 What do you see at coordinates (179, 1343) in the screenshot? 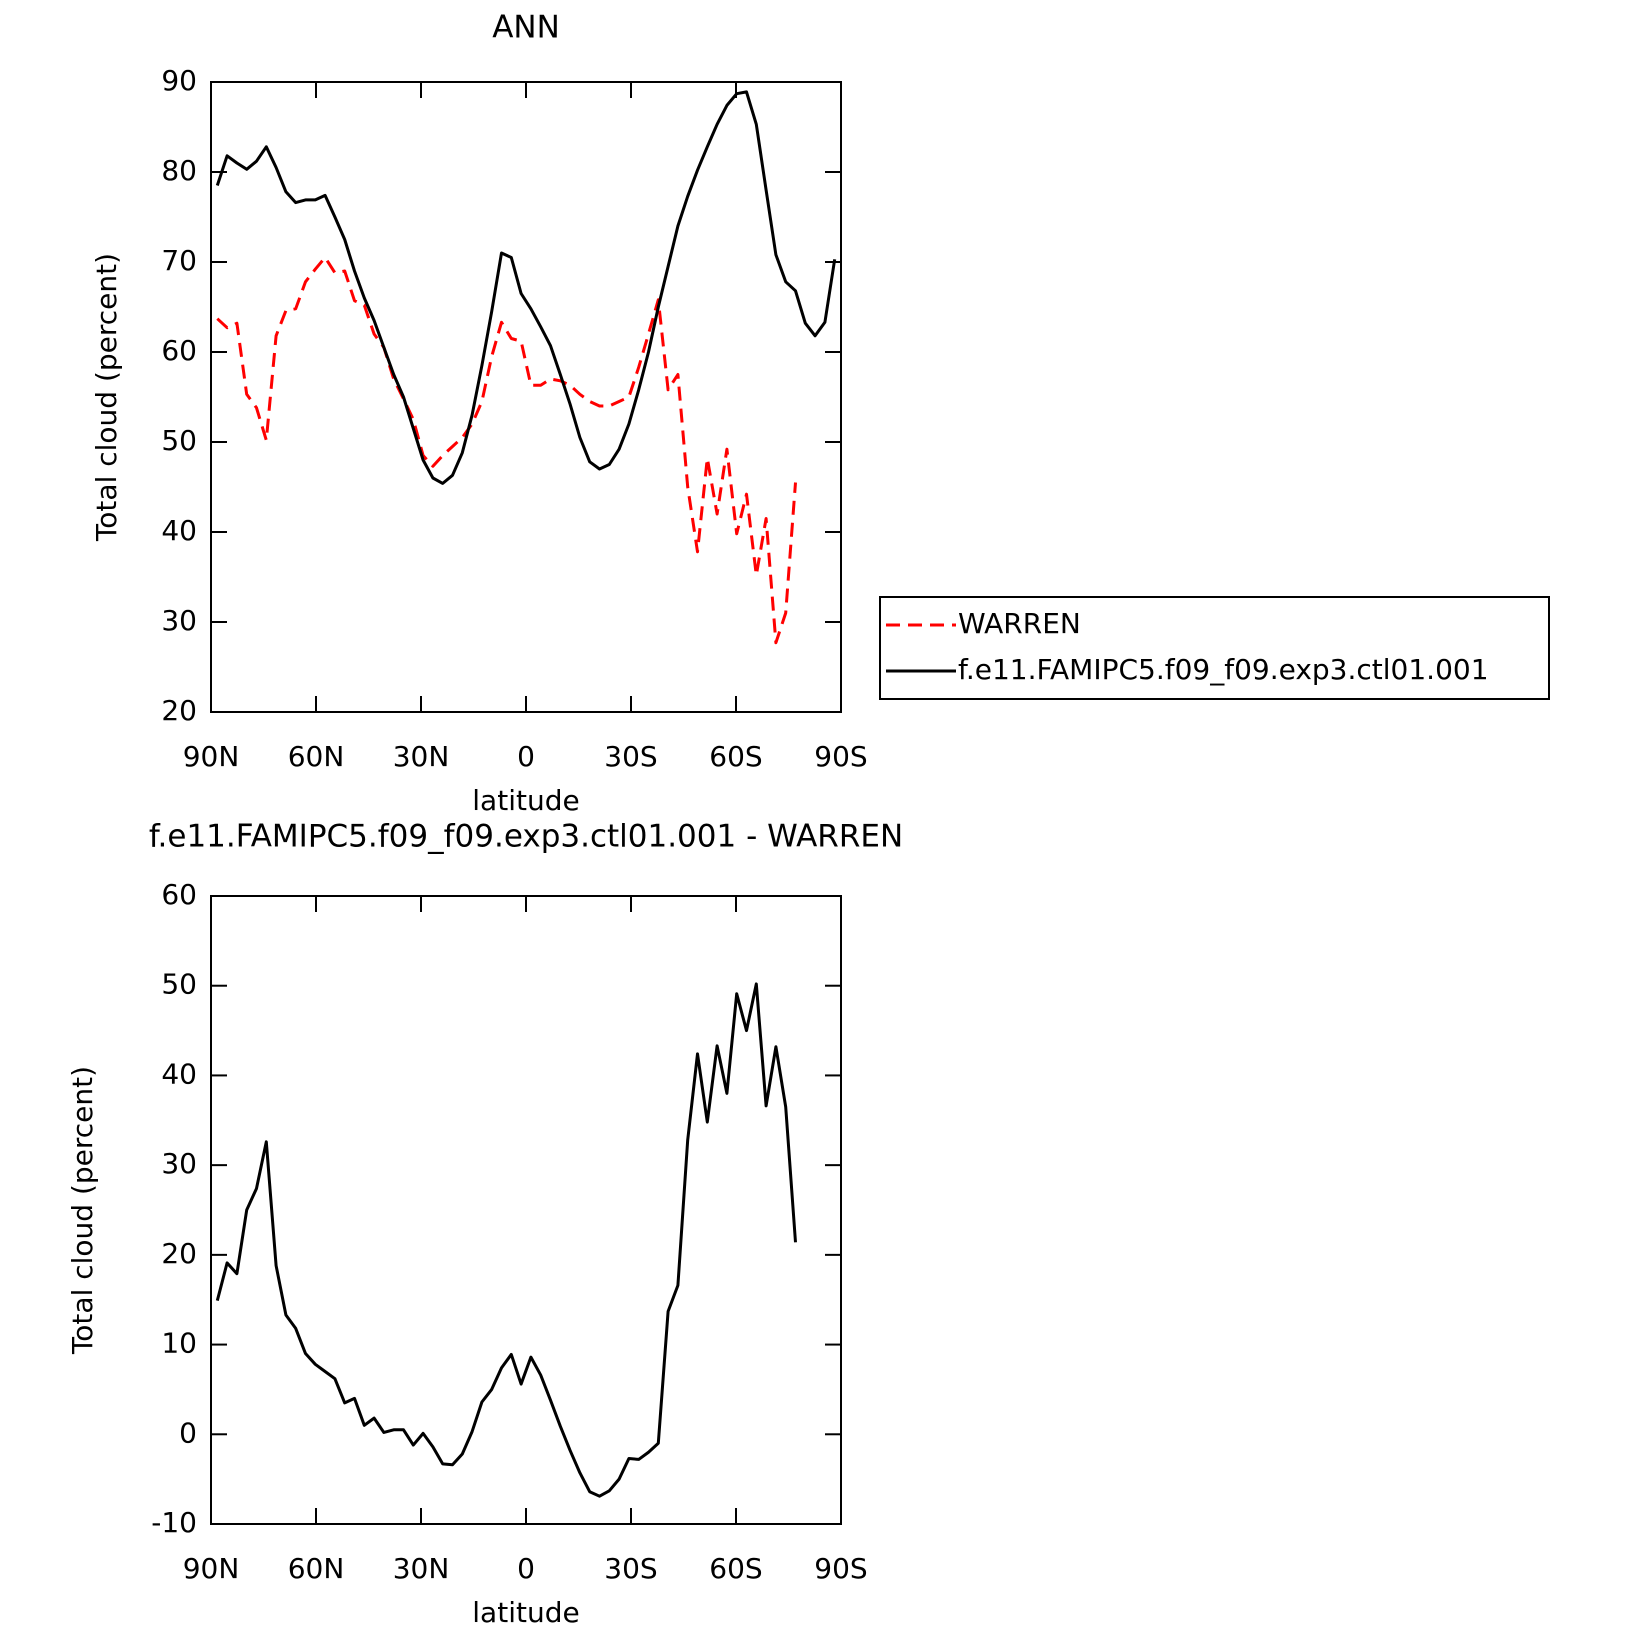
I see `y-tick-label: 10` at bounding box center [179, 1343].